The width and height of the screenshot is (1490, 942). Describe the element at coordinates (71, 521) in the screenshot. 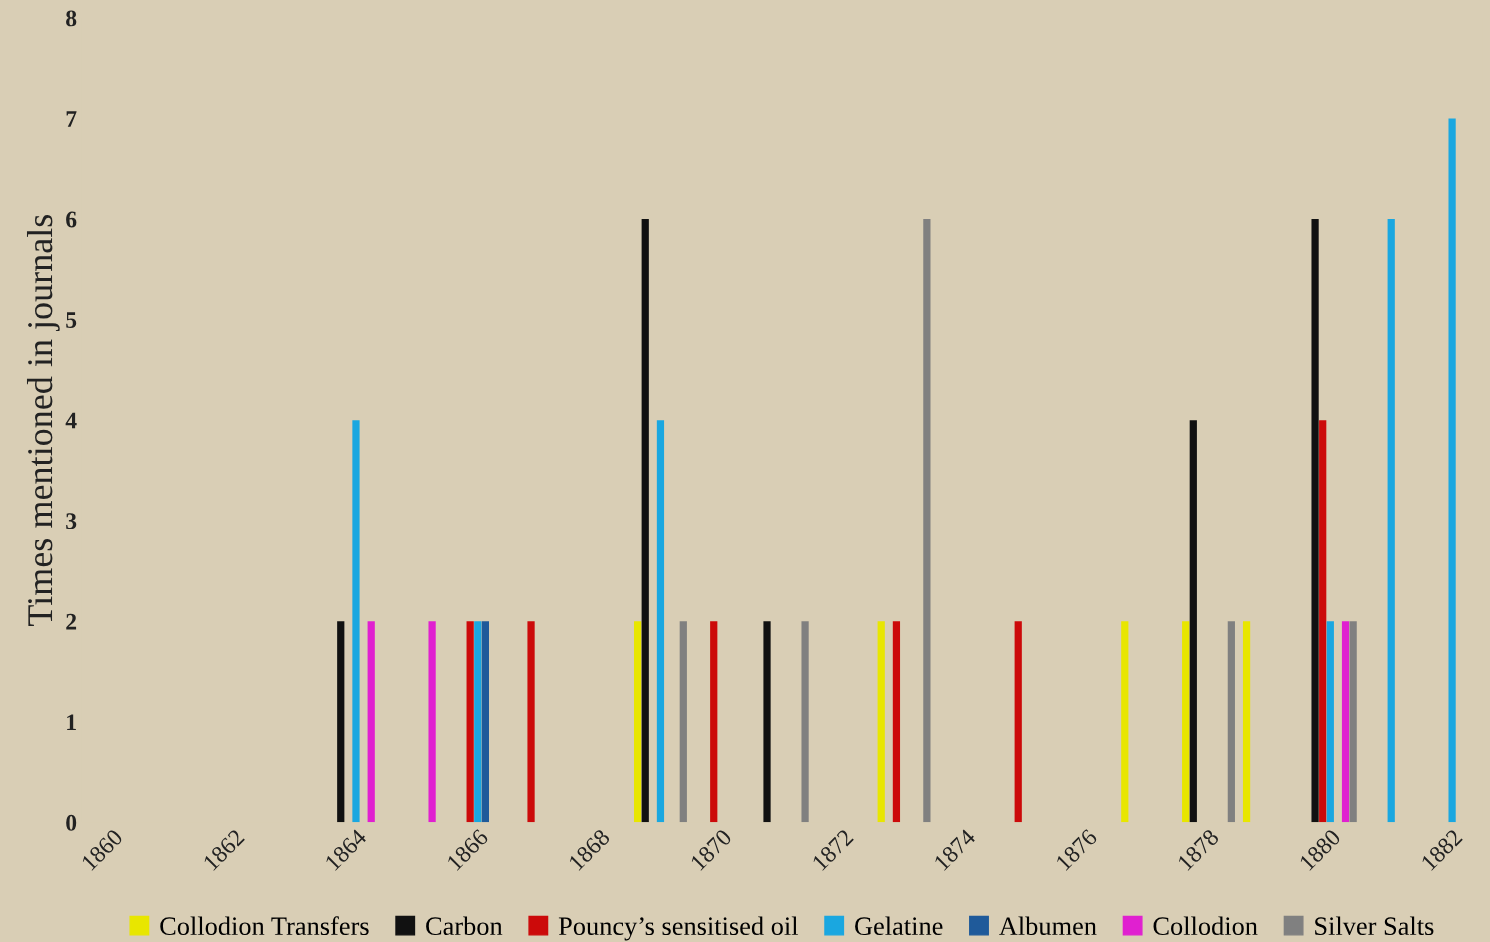

I see `y-tick-label: 3` at that location.